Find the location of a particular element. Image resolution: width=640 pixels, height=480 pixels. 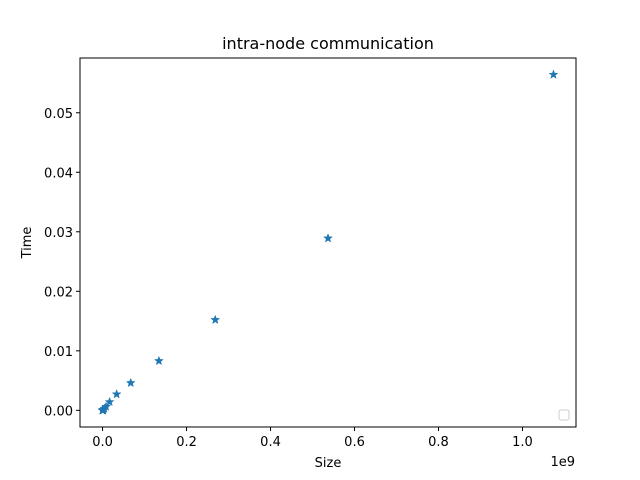

y-tick-label: 0.02 is located at coordinates (58, 292).